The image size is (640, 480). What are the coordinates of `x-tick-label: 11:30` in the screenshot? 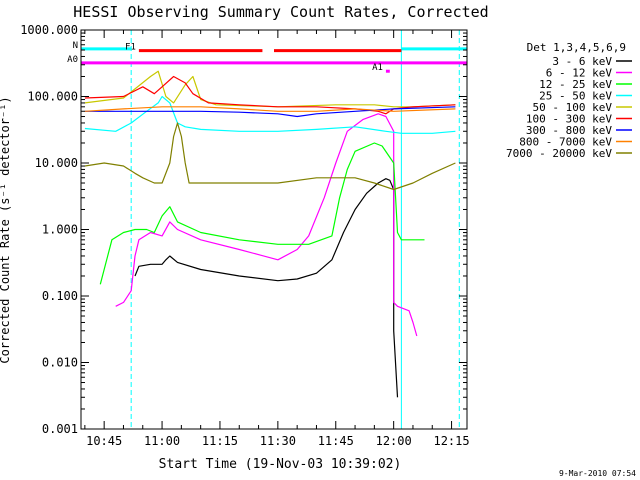 It's located at (278, 441).